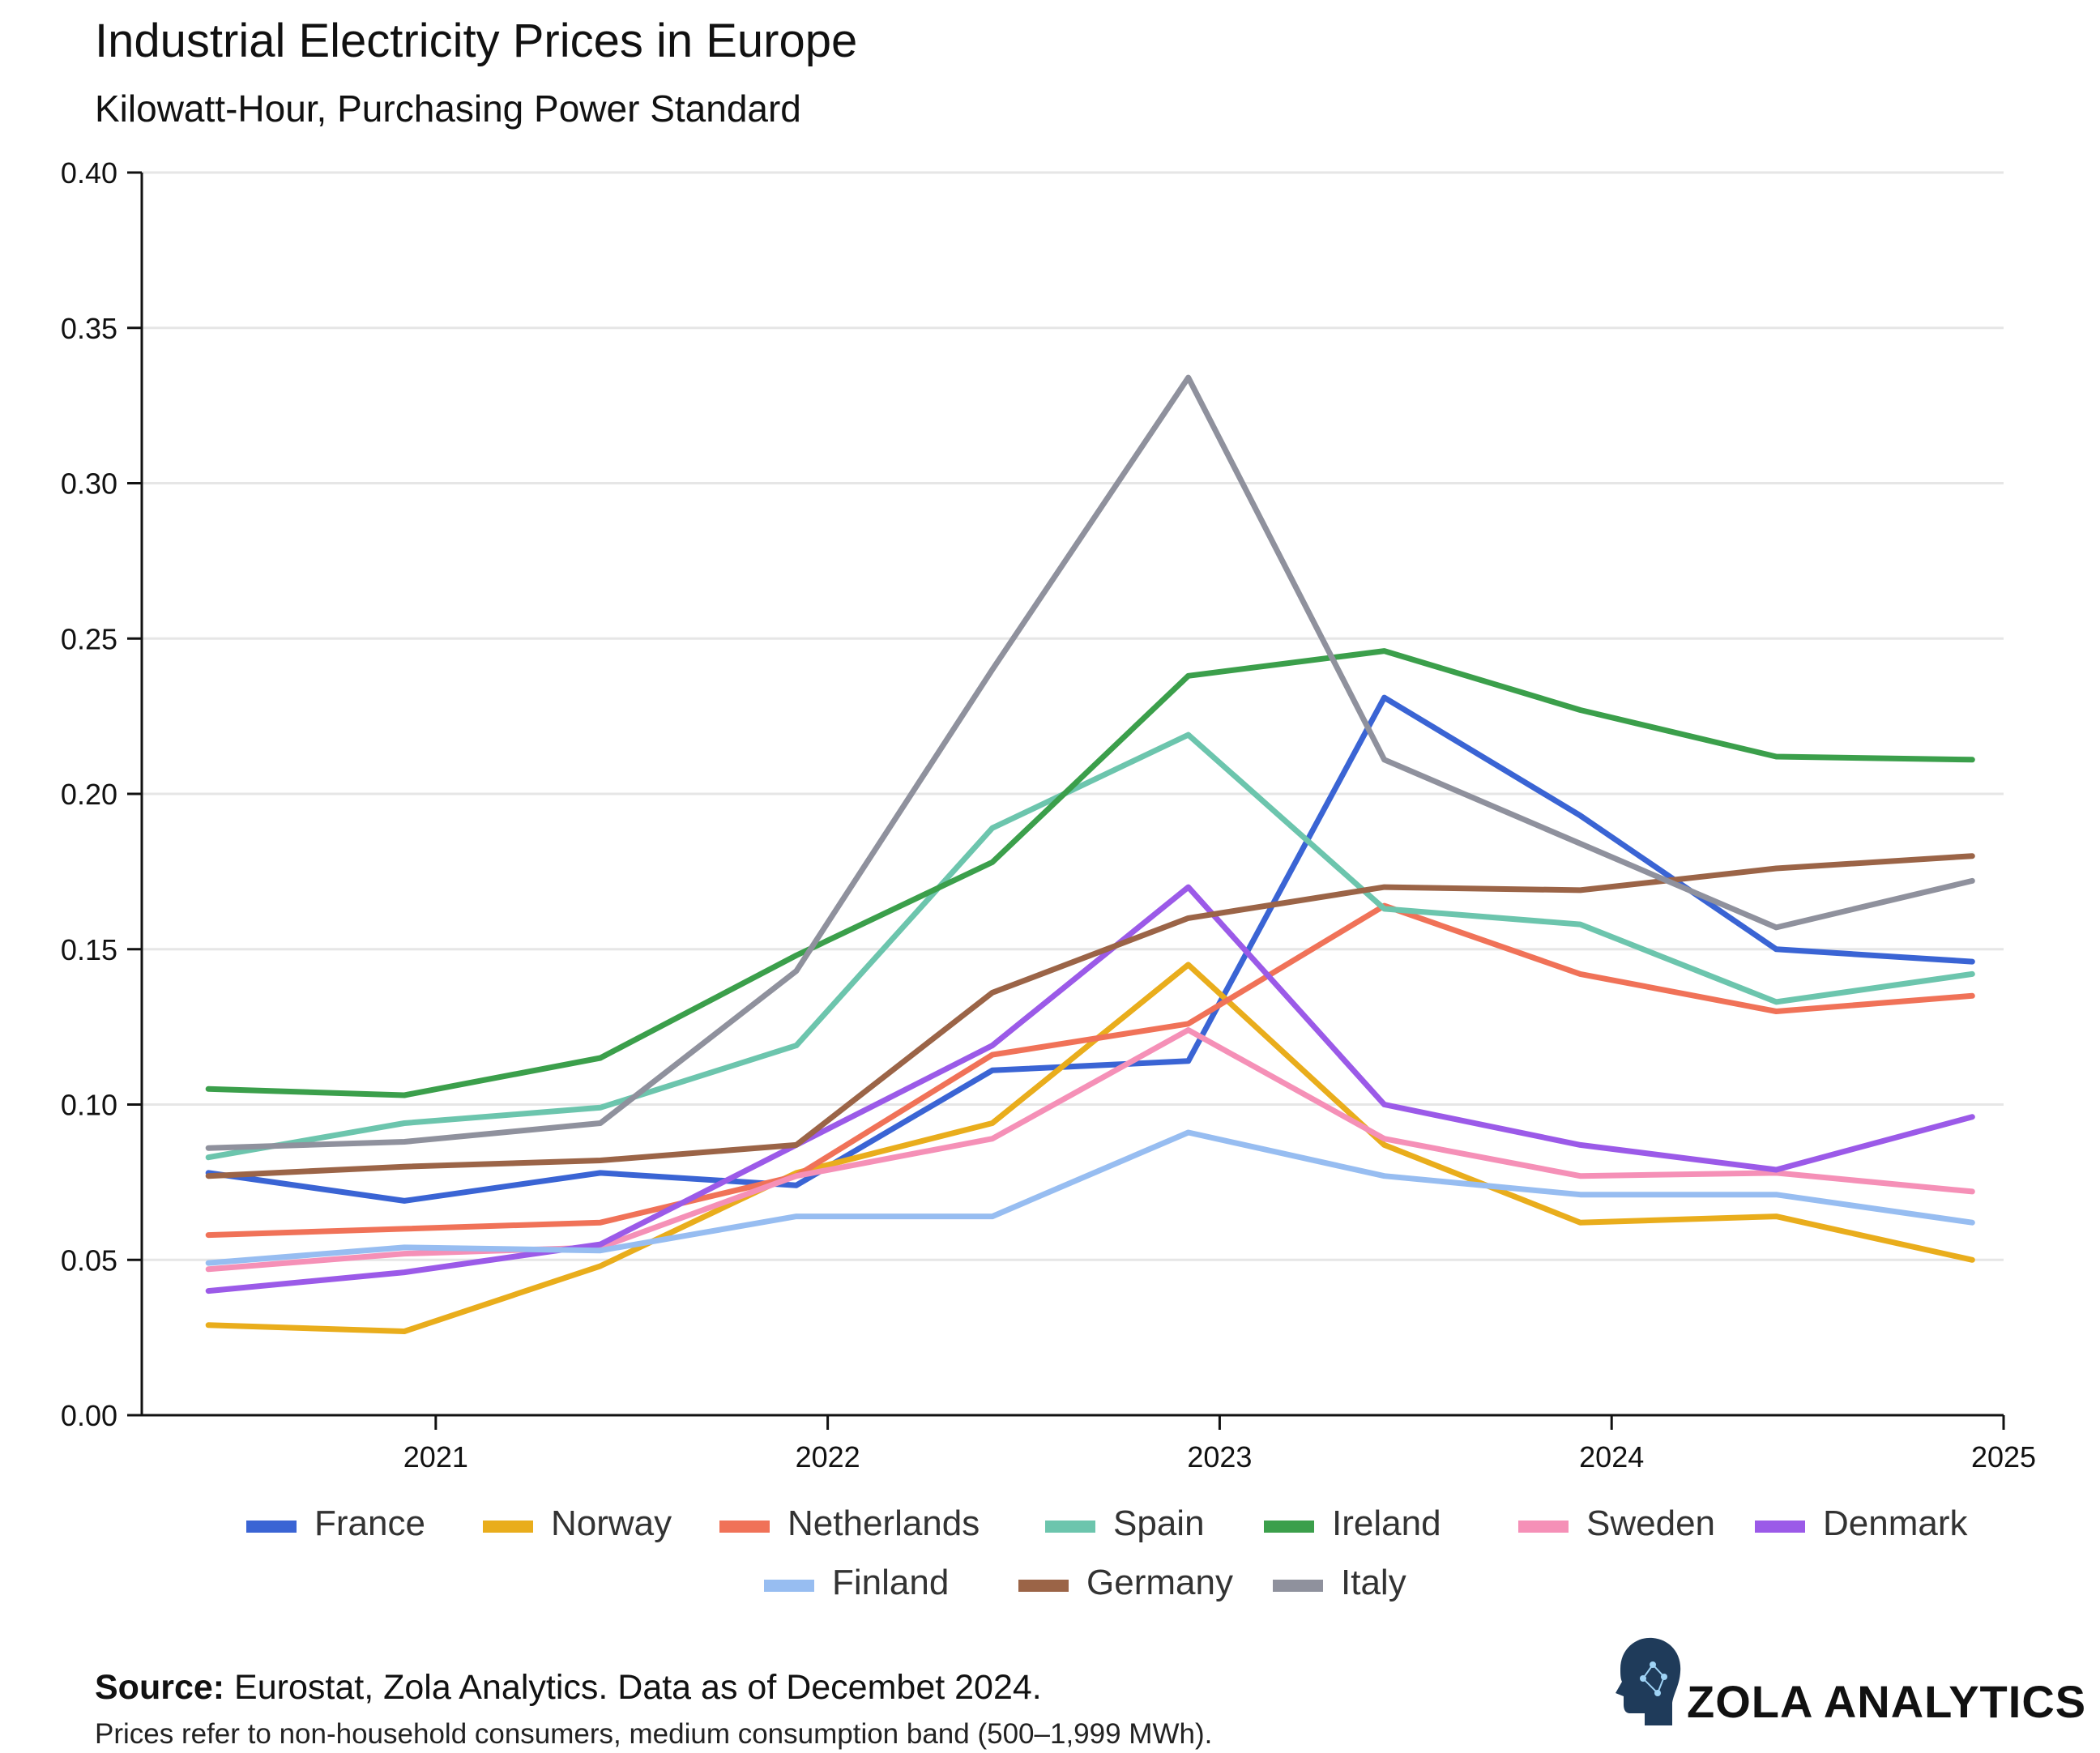  I want to click on legend-item-ireland: Ireland, so click(1352, 1523).